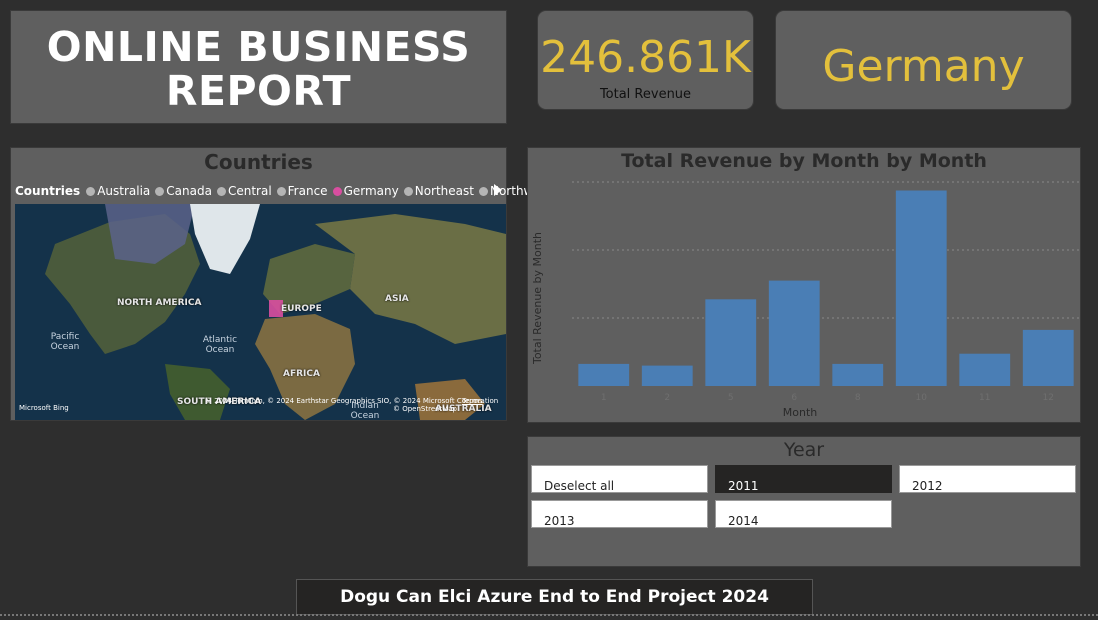 The image size is (1098, 620). I want to click on x-tick-label: 8, so click(858, 398).